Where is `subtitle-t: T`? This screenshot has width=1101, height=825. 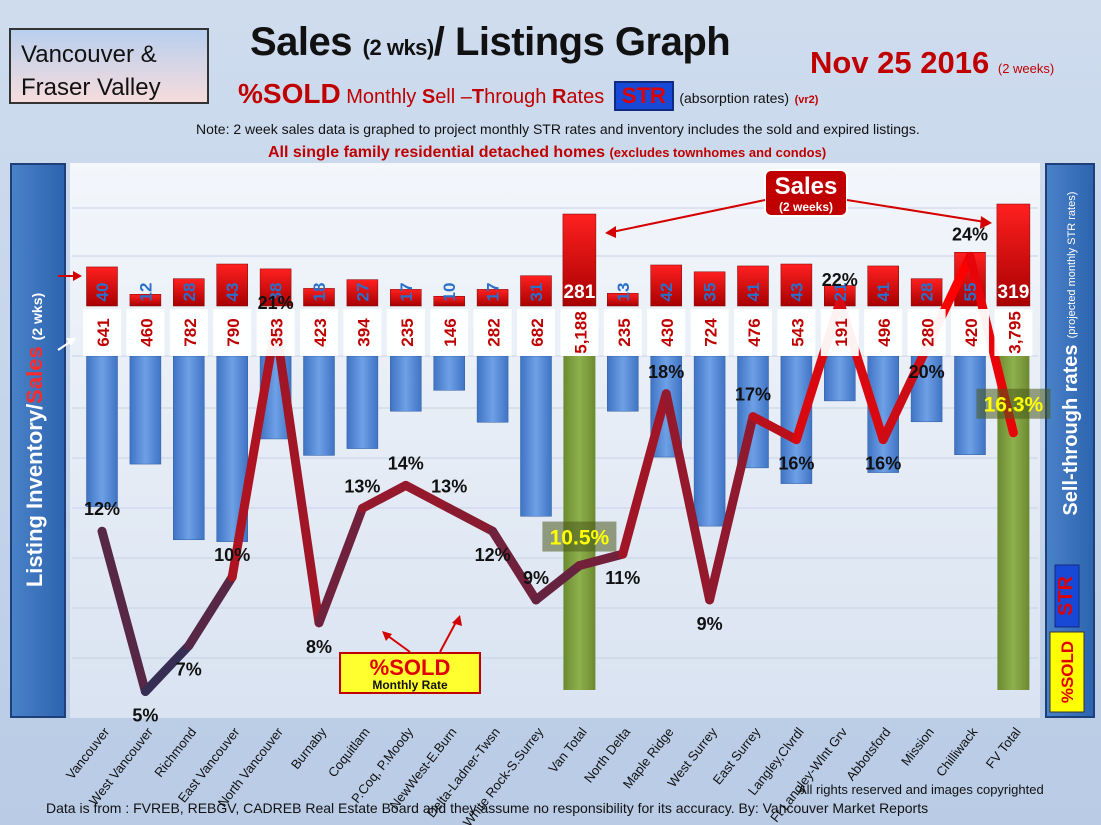
subtitle-t: T is located at coordinates (478, 97).